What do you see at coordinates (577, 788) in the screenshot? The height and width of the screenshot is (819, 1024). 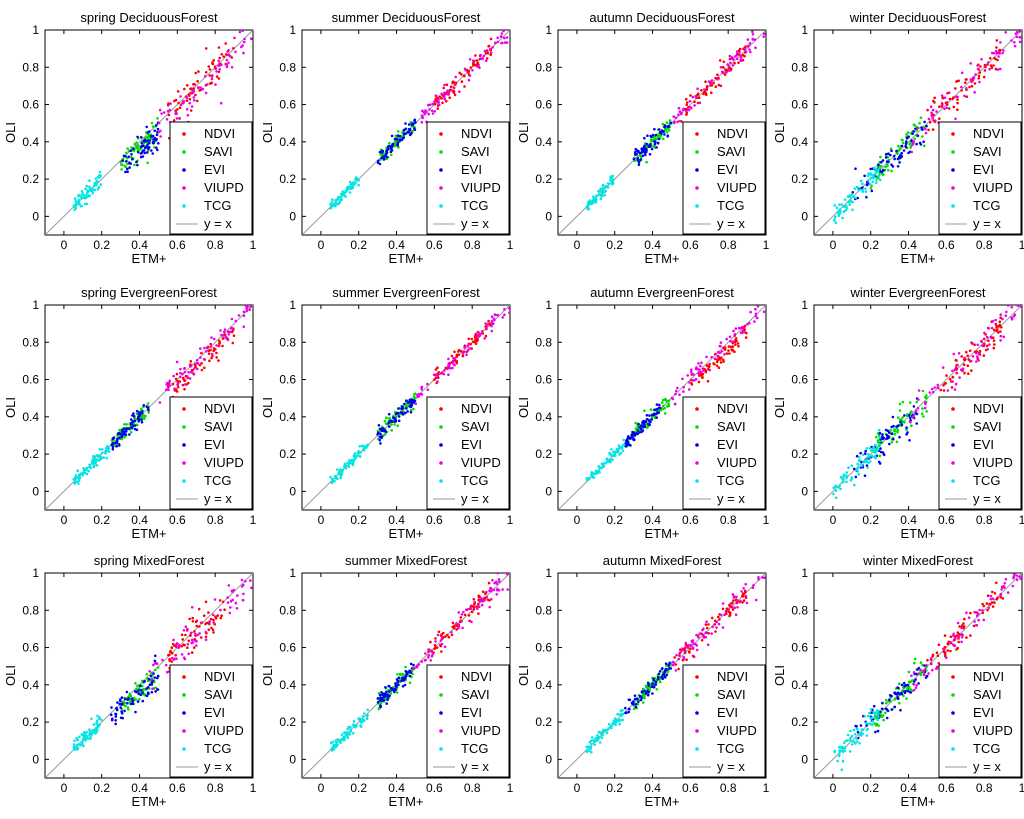 I see `x-tick-label: 0` at bounding box center [577, 788].